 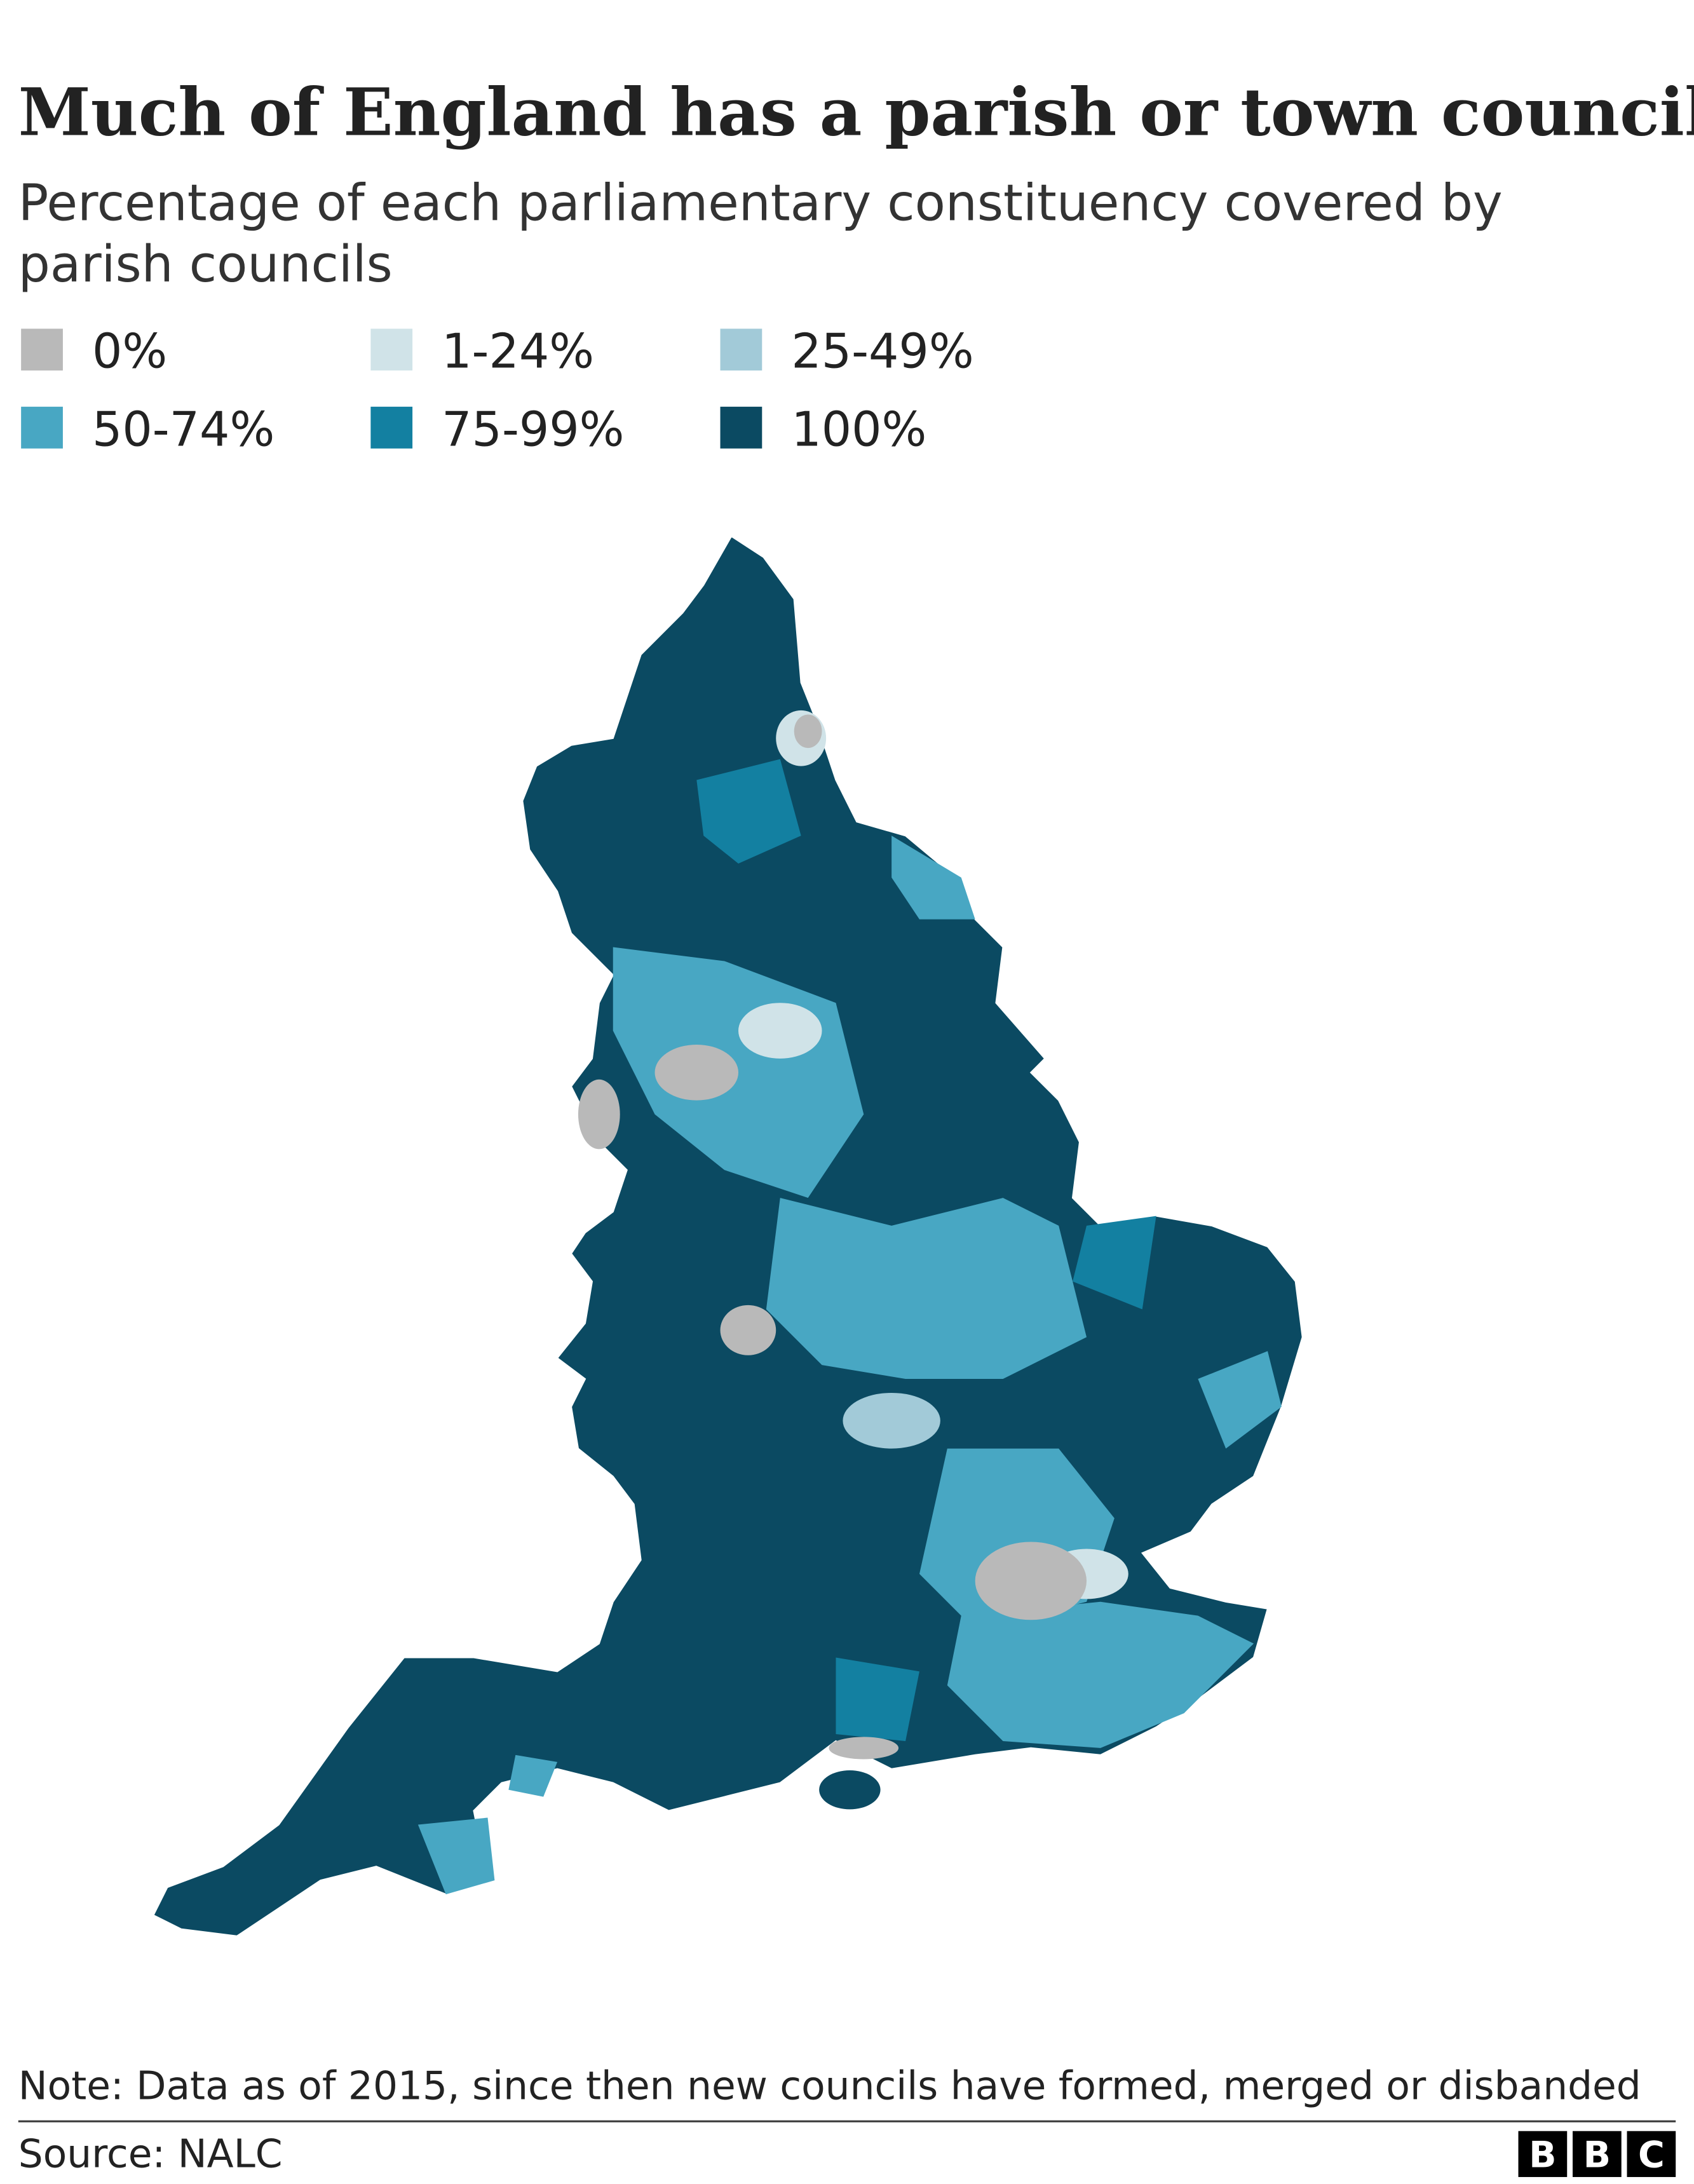 I want to click on legend-label: 100%, so click(x=858, y=429).